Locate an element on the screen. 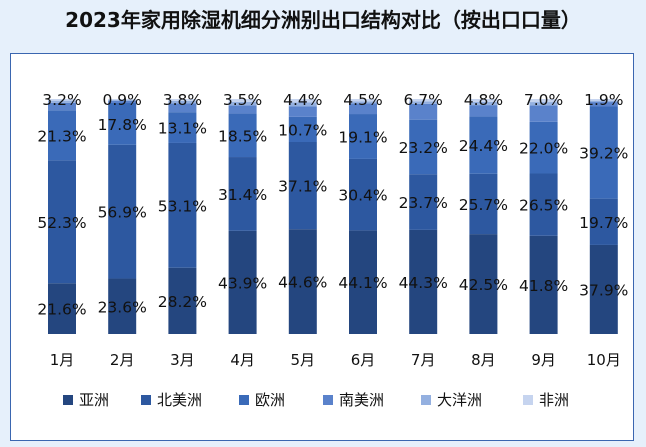 This screenshot has width=646, height=447. data-label: 43.9% is located at coordinates (242, 283).